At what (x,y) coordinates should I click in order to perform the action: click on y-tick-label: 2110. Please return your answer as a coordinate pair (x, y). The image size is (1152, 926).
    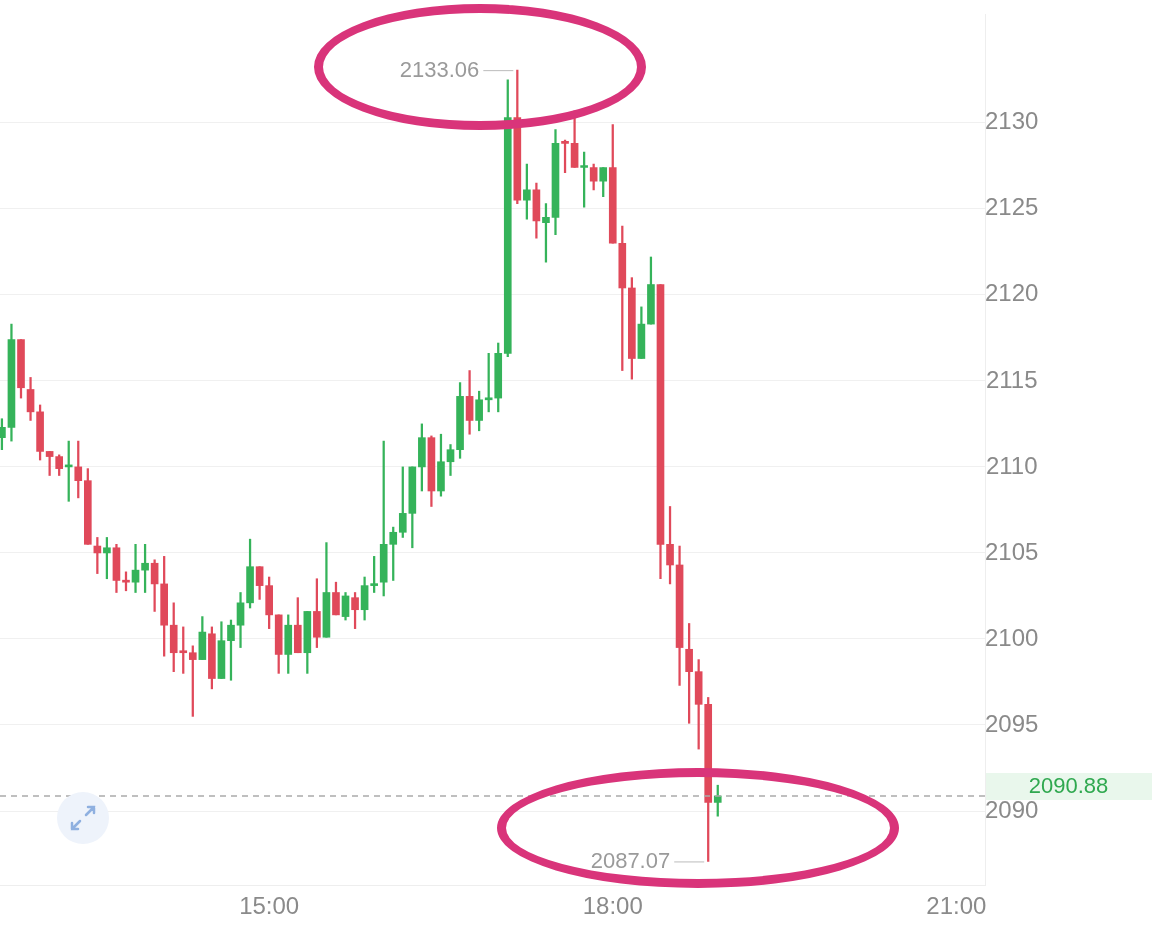
    Looking at the image, I should click on (1011, 465).